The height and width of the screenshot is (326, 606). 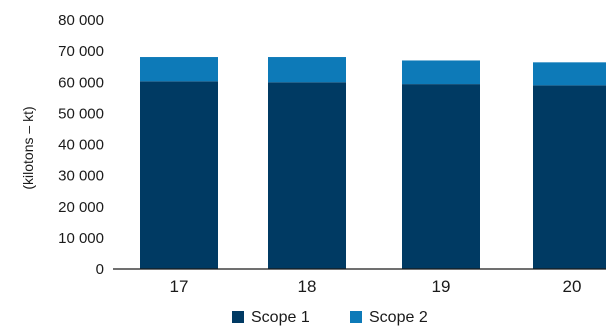 I want to click on x-tick-label: 17, so click(x=179, y=286).